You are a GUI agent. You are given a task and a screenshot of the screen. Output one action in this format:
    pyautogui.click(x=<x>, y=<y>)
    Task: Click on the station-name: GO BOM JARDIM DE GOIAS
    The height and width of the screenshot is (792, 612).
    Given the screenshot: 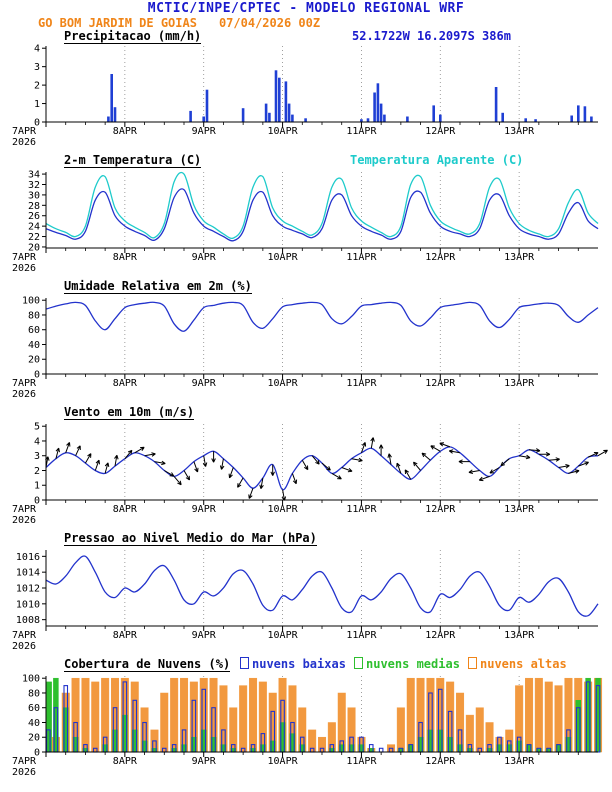 What is the action you would take?
    pyautogui.click(x=117, y=23)
    